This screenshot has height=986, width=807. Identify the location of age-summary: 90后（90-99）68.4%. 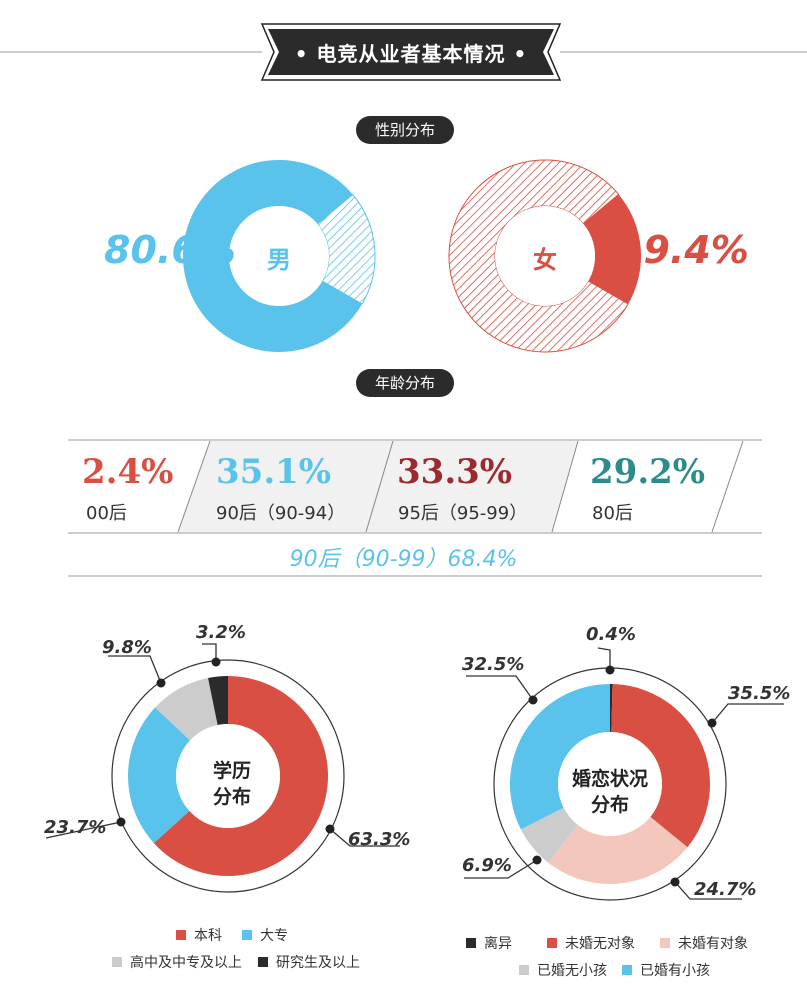
(403, 559).